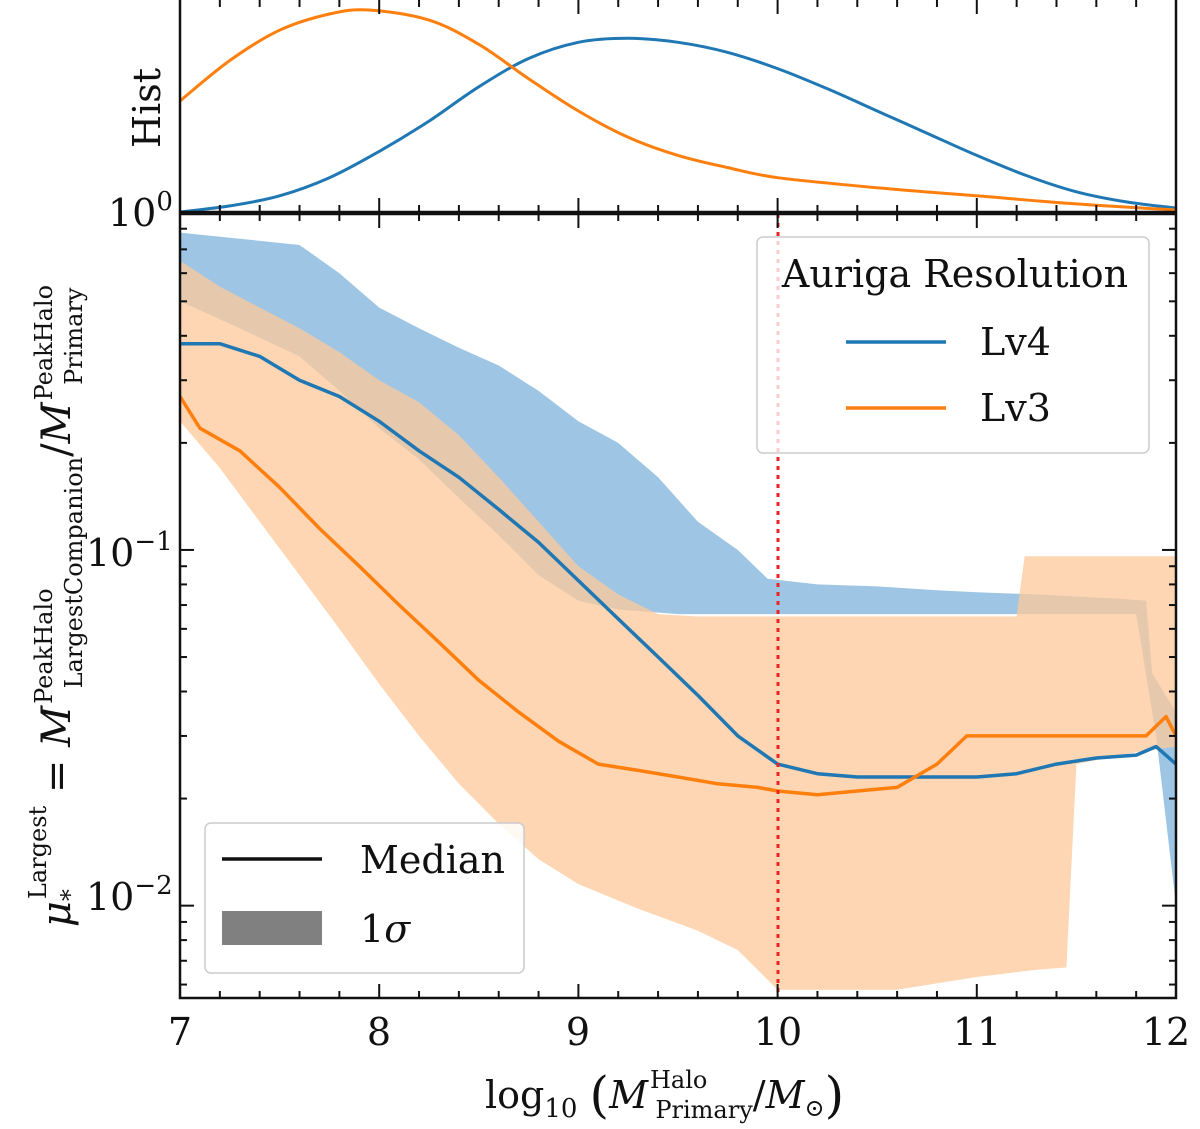 Image resolution: width=1200 pixels, height=1129 pixels. I want to click on legend-resolution-box, so click(953, 345).